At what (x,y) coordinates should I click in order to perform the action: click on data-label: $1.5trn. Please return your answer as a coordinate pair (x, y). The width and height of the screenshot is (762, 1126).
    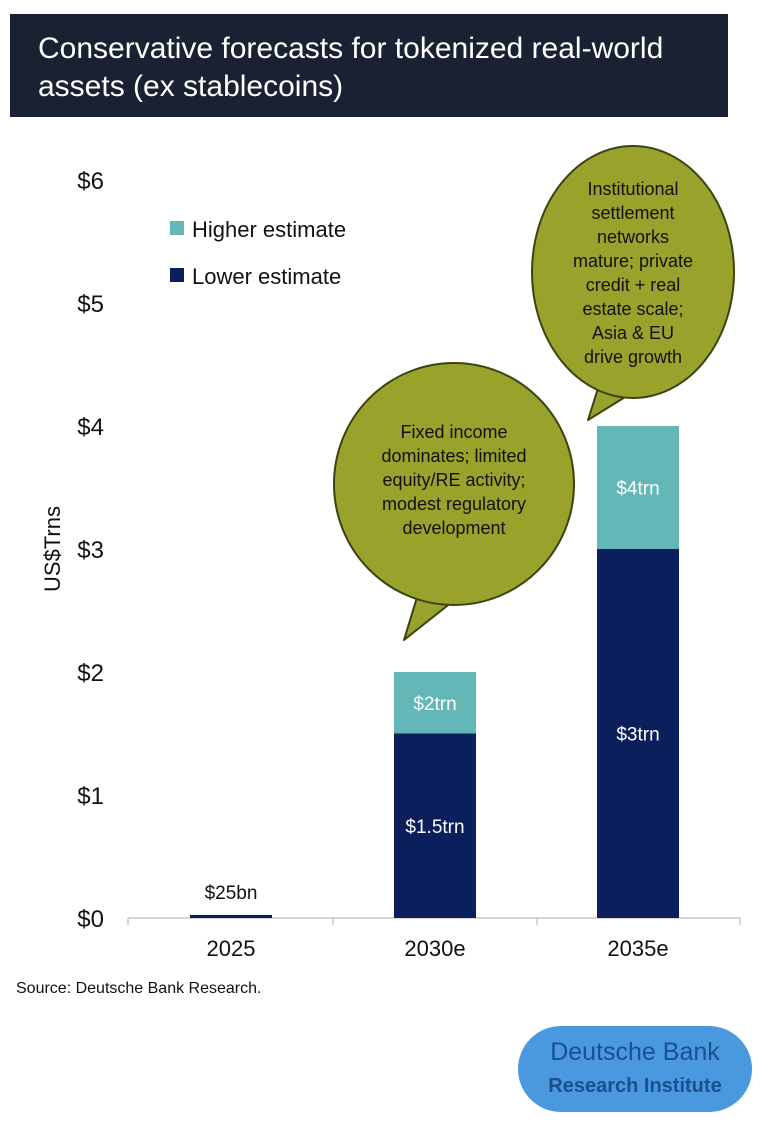
    Looking at the image, I should click on (434, 827).